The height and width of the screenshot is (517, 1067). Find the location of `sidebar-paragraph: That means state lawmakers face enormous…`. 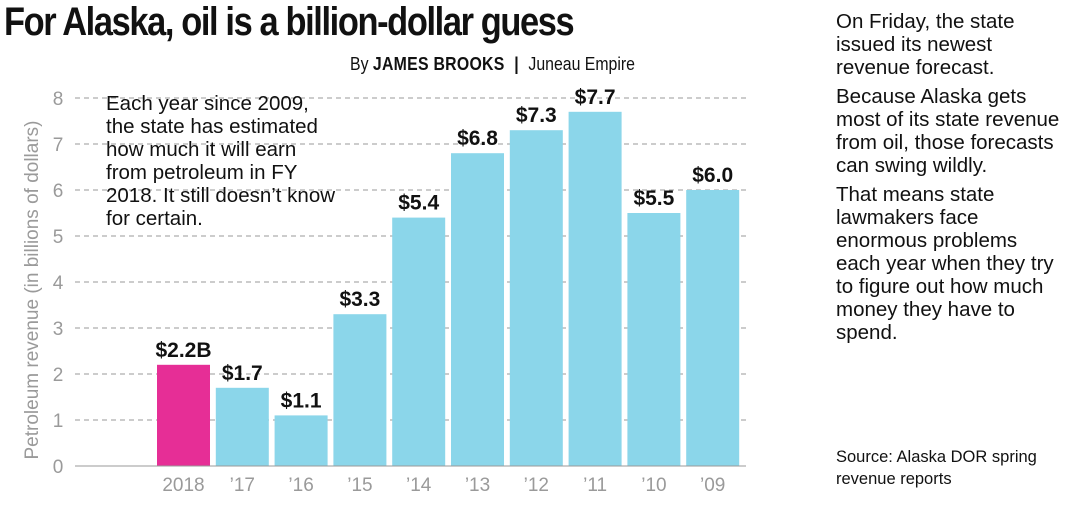

sidebar-paragraph: That means state lawmakers face enormous… is located at coordinates (945, 263).